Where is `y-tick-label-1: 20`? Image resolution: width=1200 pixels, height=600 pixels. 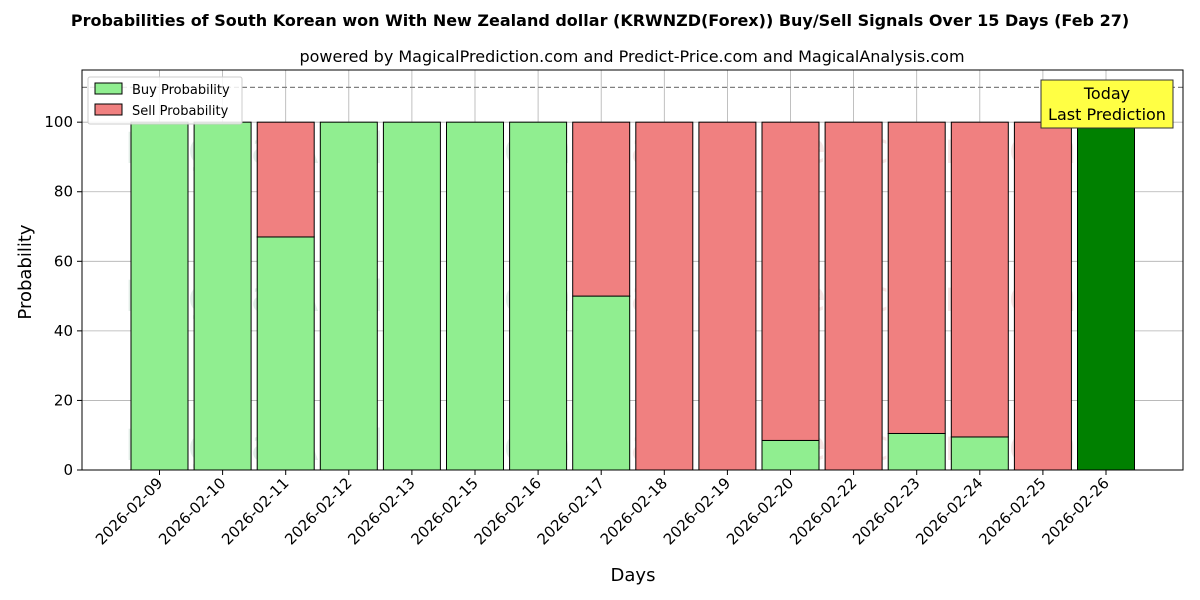
y-tick-label-1: 20 is located at coordinates (63, 400).